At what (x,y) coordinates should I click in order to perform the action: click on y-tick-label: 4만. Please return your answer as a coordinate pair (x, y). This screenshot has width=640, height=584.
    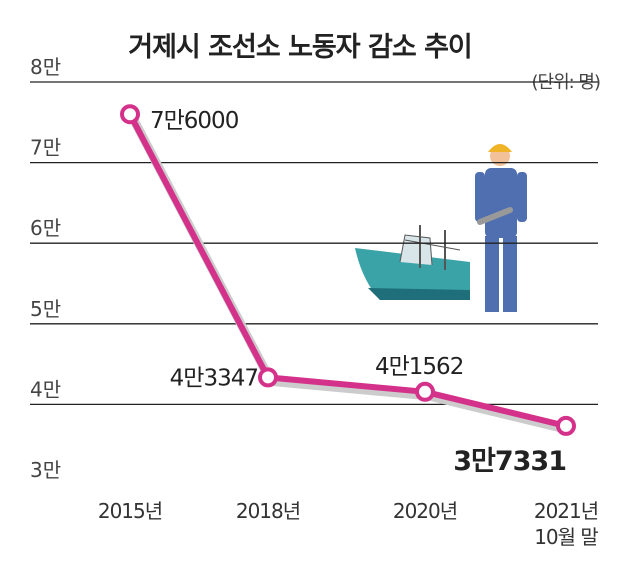
    Looking at the image, I should click on (45, 389).